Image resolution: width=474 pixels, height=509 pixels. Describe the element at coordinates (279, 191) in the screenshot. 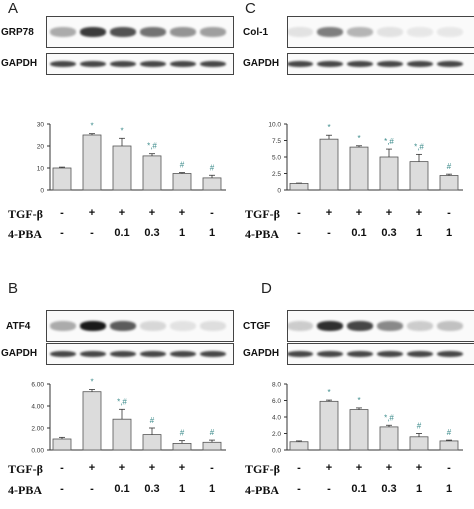

I see `y-tick-label: 0` at that location.